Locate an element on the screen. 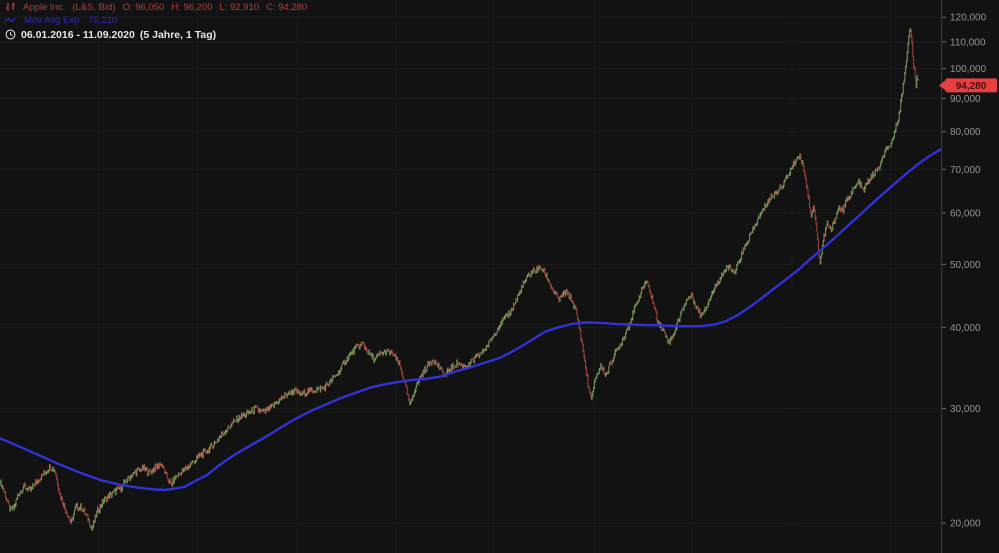  close-value: C: 94,280 is located at coordinates (287, 7).